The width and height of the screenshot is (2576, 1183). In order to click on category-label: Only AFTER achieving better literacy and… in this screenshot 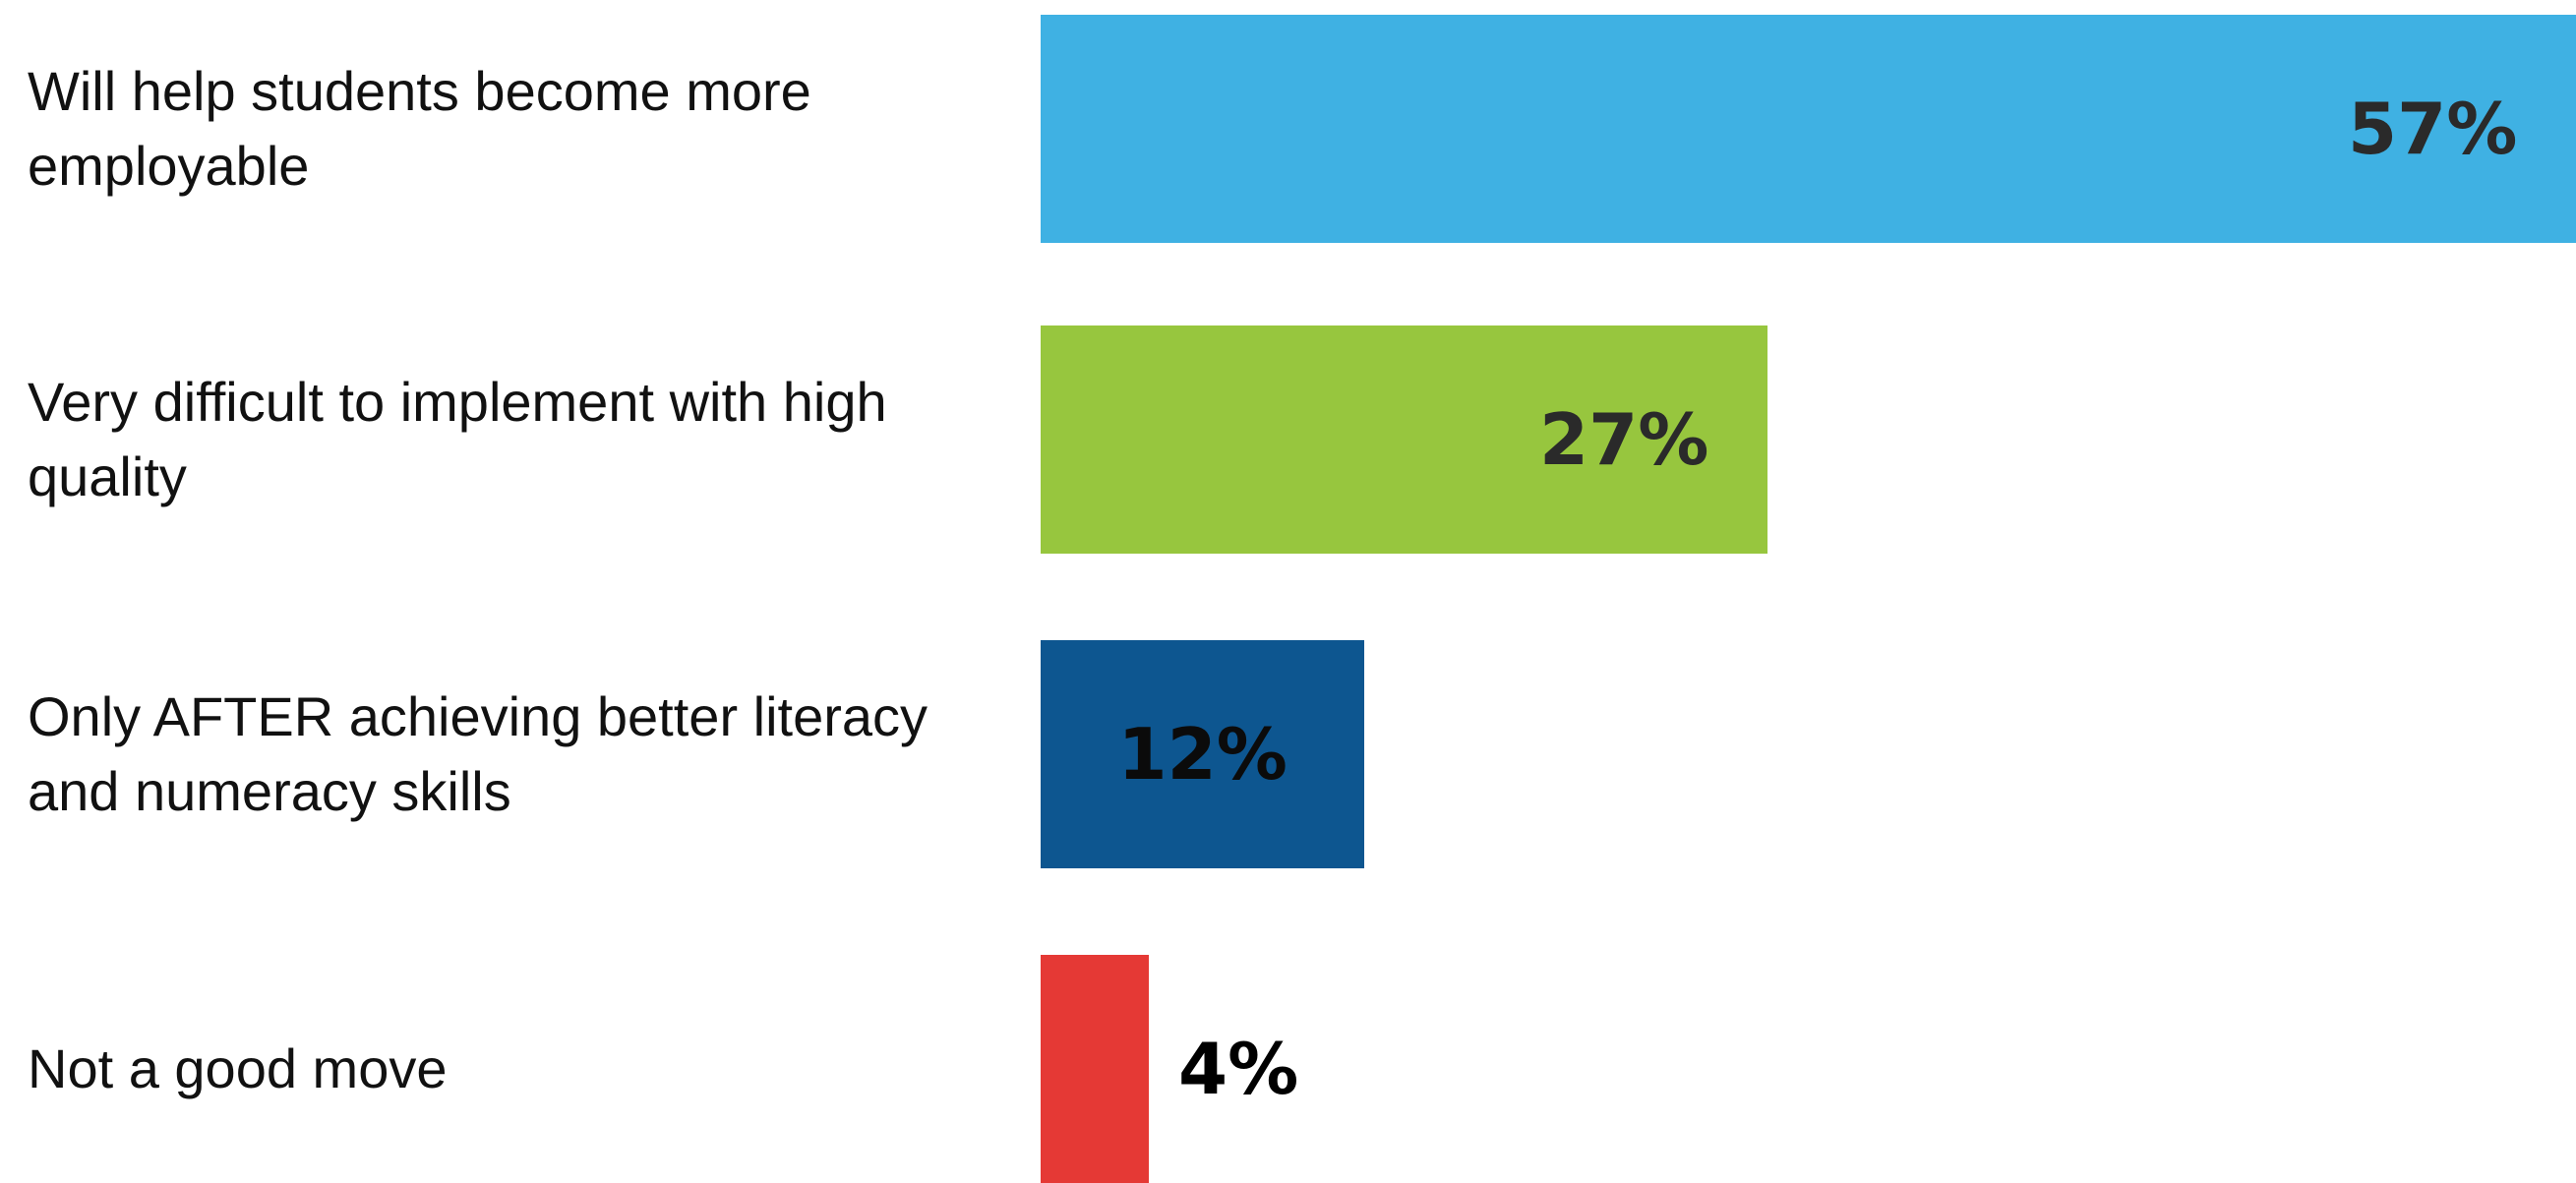, I will do `click(479, 753)`.